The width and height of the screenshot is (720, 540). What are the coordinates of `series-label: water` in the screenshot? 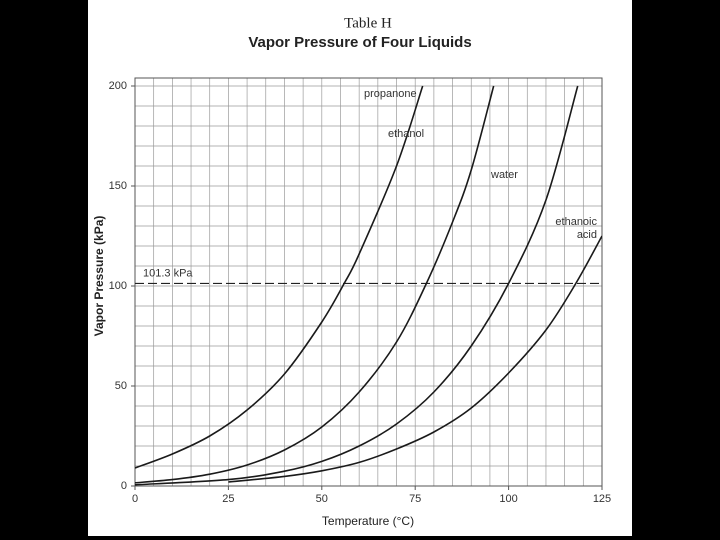 It's located at (504, 175).